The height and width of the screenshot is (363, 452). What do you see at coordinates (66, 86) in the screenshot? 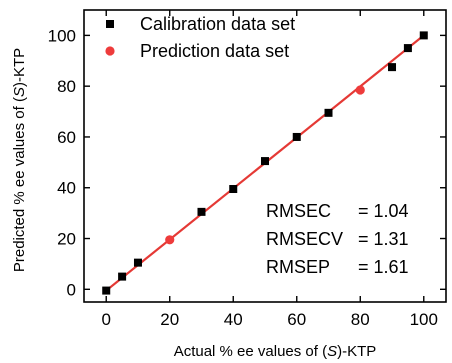
I see `y-tick-label: 80` at bounding box center [66, 86].